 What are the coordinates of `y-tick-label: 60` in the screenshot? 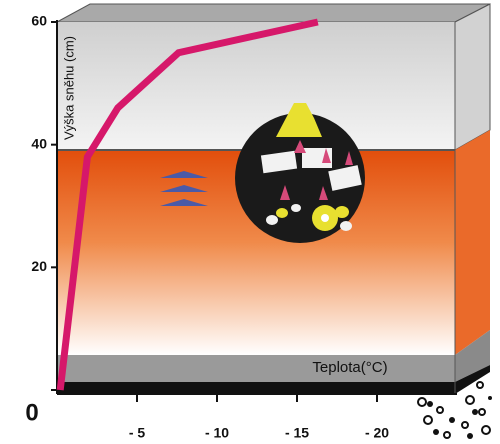 It's located at (39, 21).